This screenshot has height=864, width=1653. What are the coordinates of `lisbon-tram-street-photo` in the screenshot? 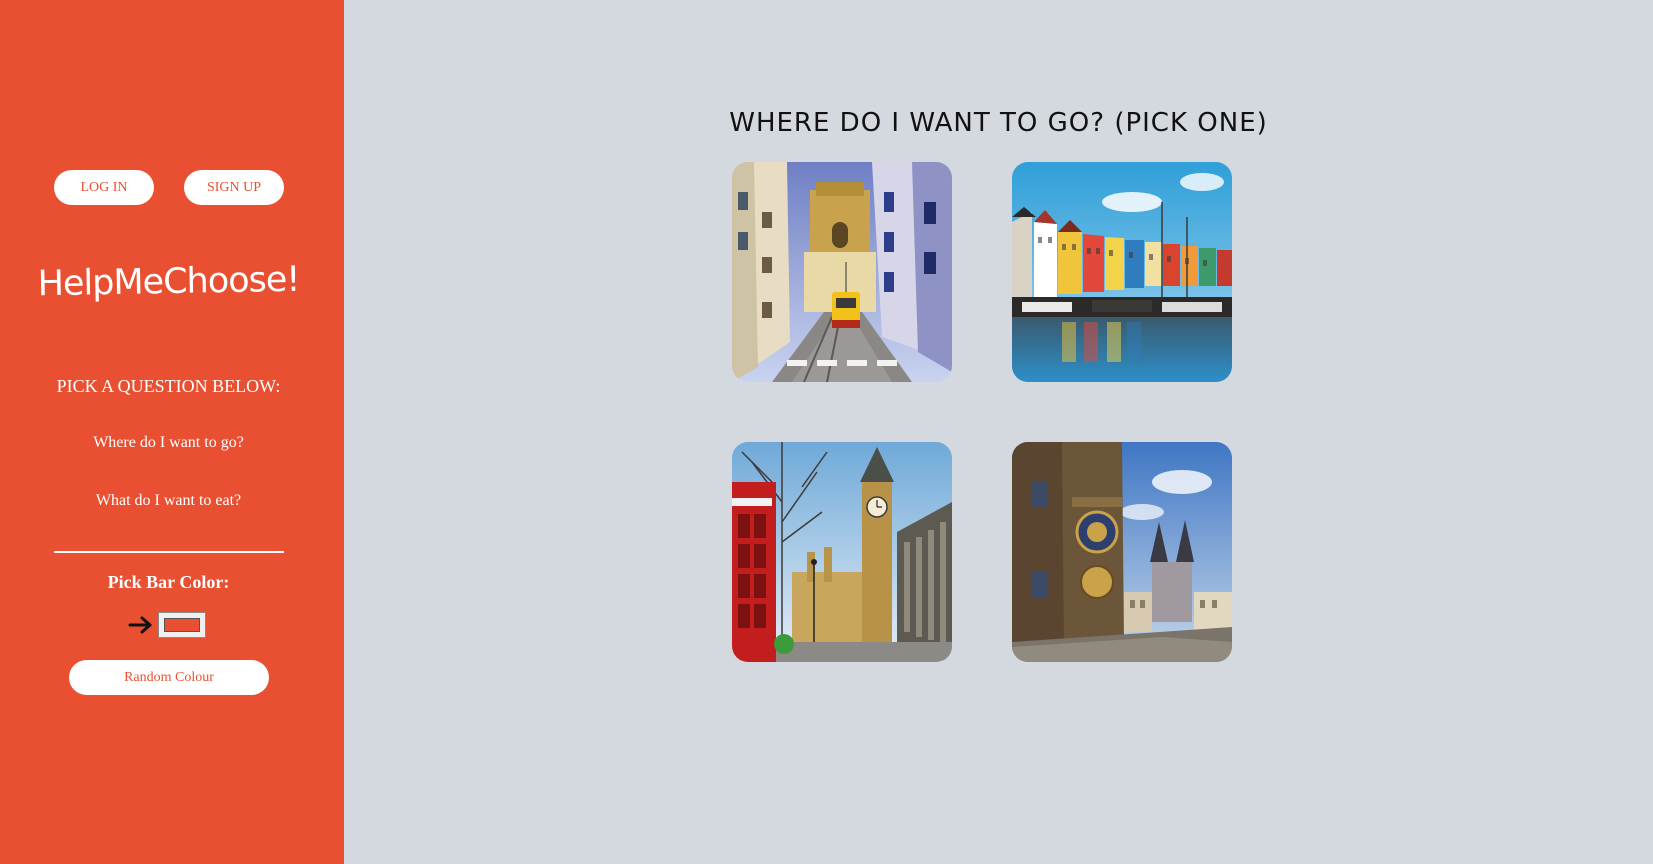 It's located at (842, 272).